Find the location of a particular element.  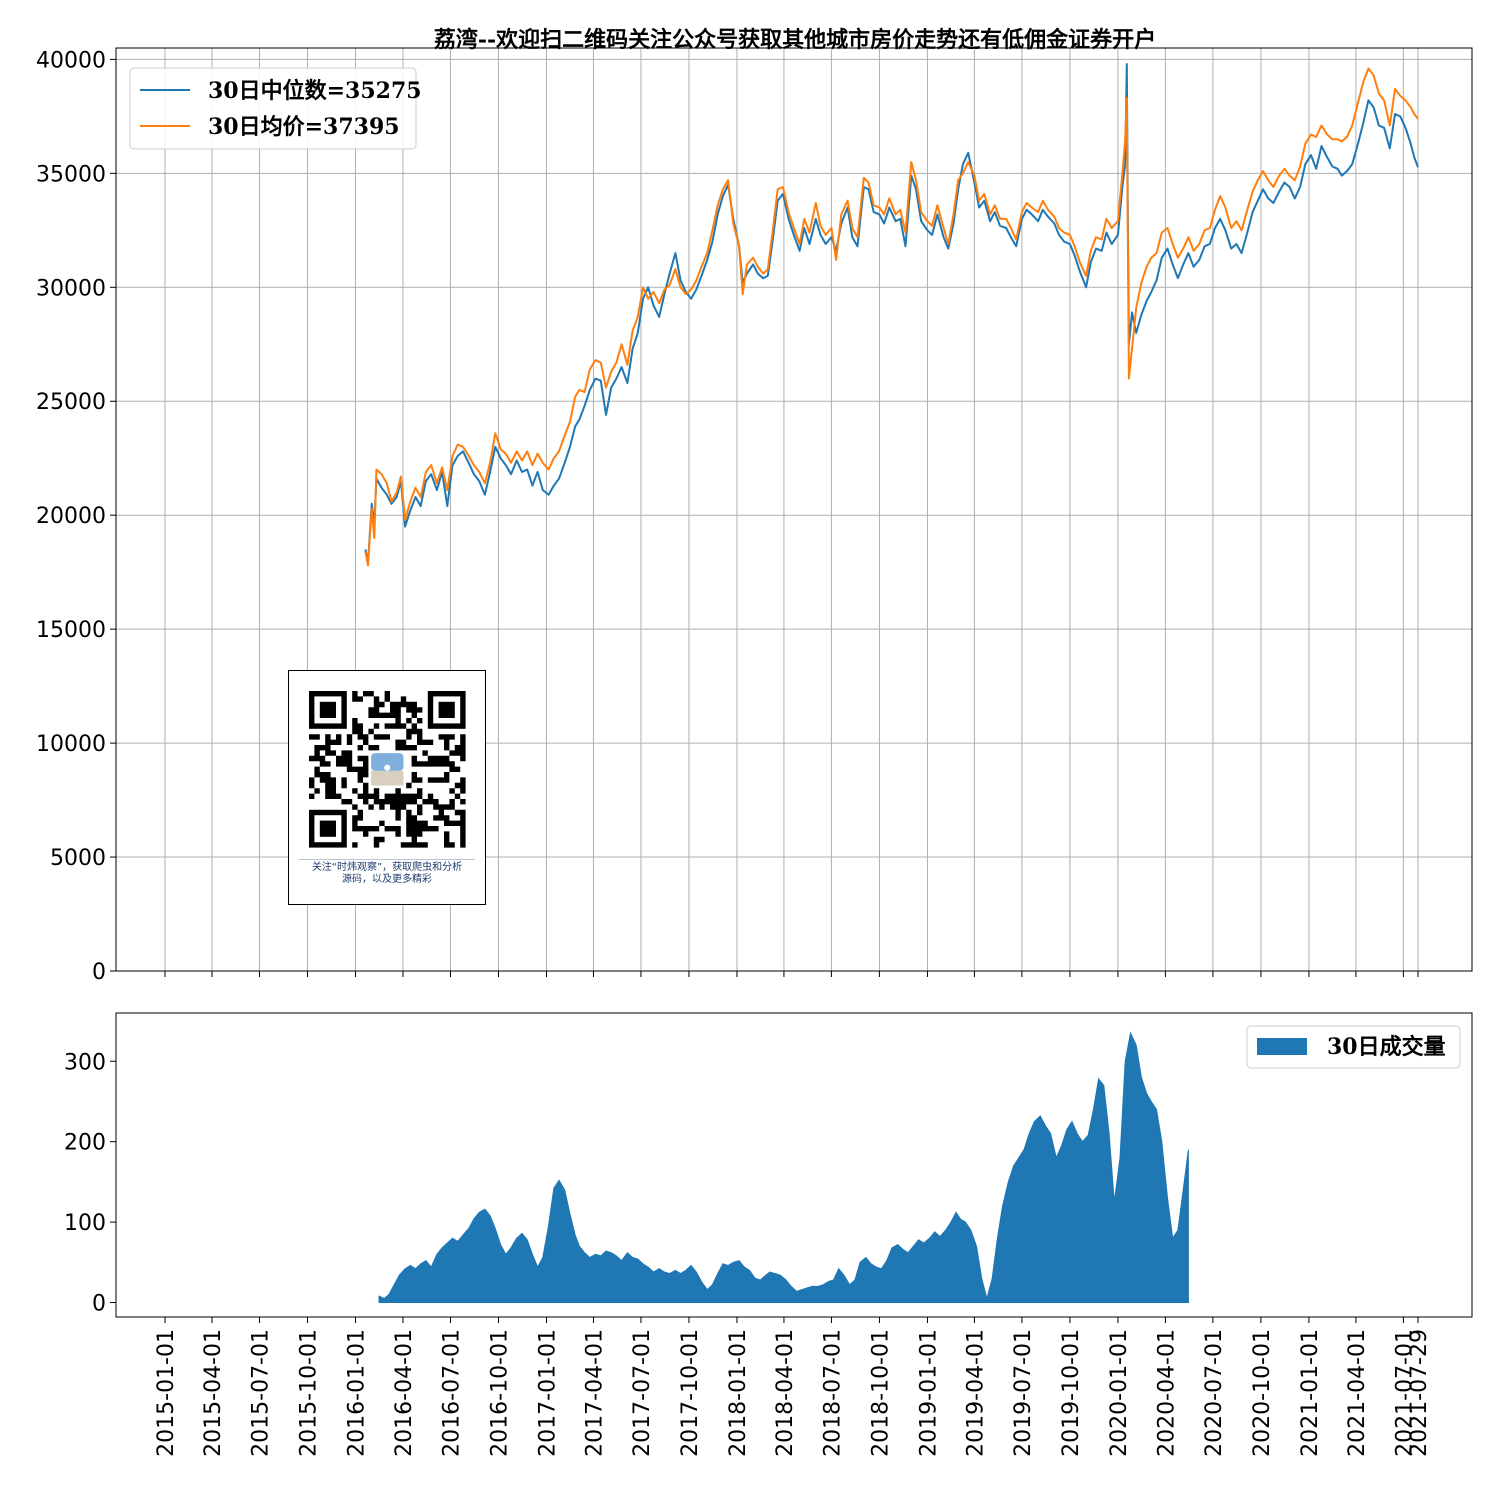

top-y-tick-label: 5000 is located at coordinates (78, 858).